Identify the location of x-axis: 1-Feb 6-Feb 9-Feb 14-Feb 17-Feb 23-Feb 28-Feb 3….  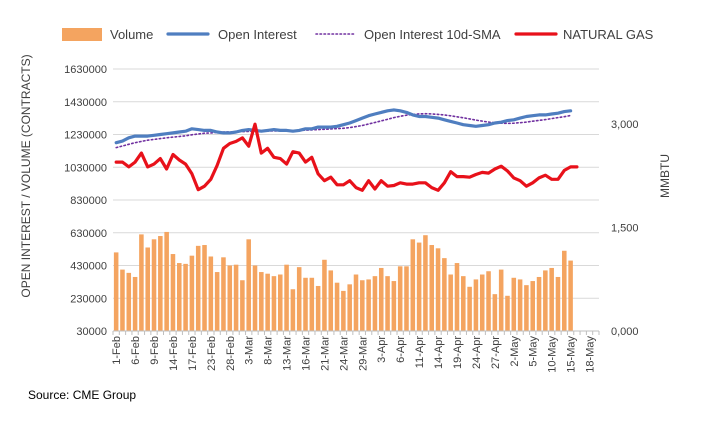
(355, 351).